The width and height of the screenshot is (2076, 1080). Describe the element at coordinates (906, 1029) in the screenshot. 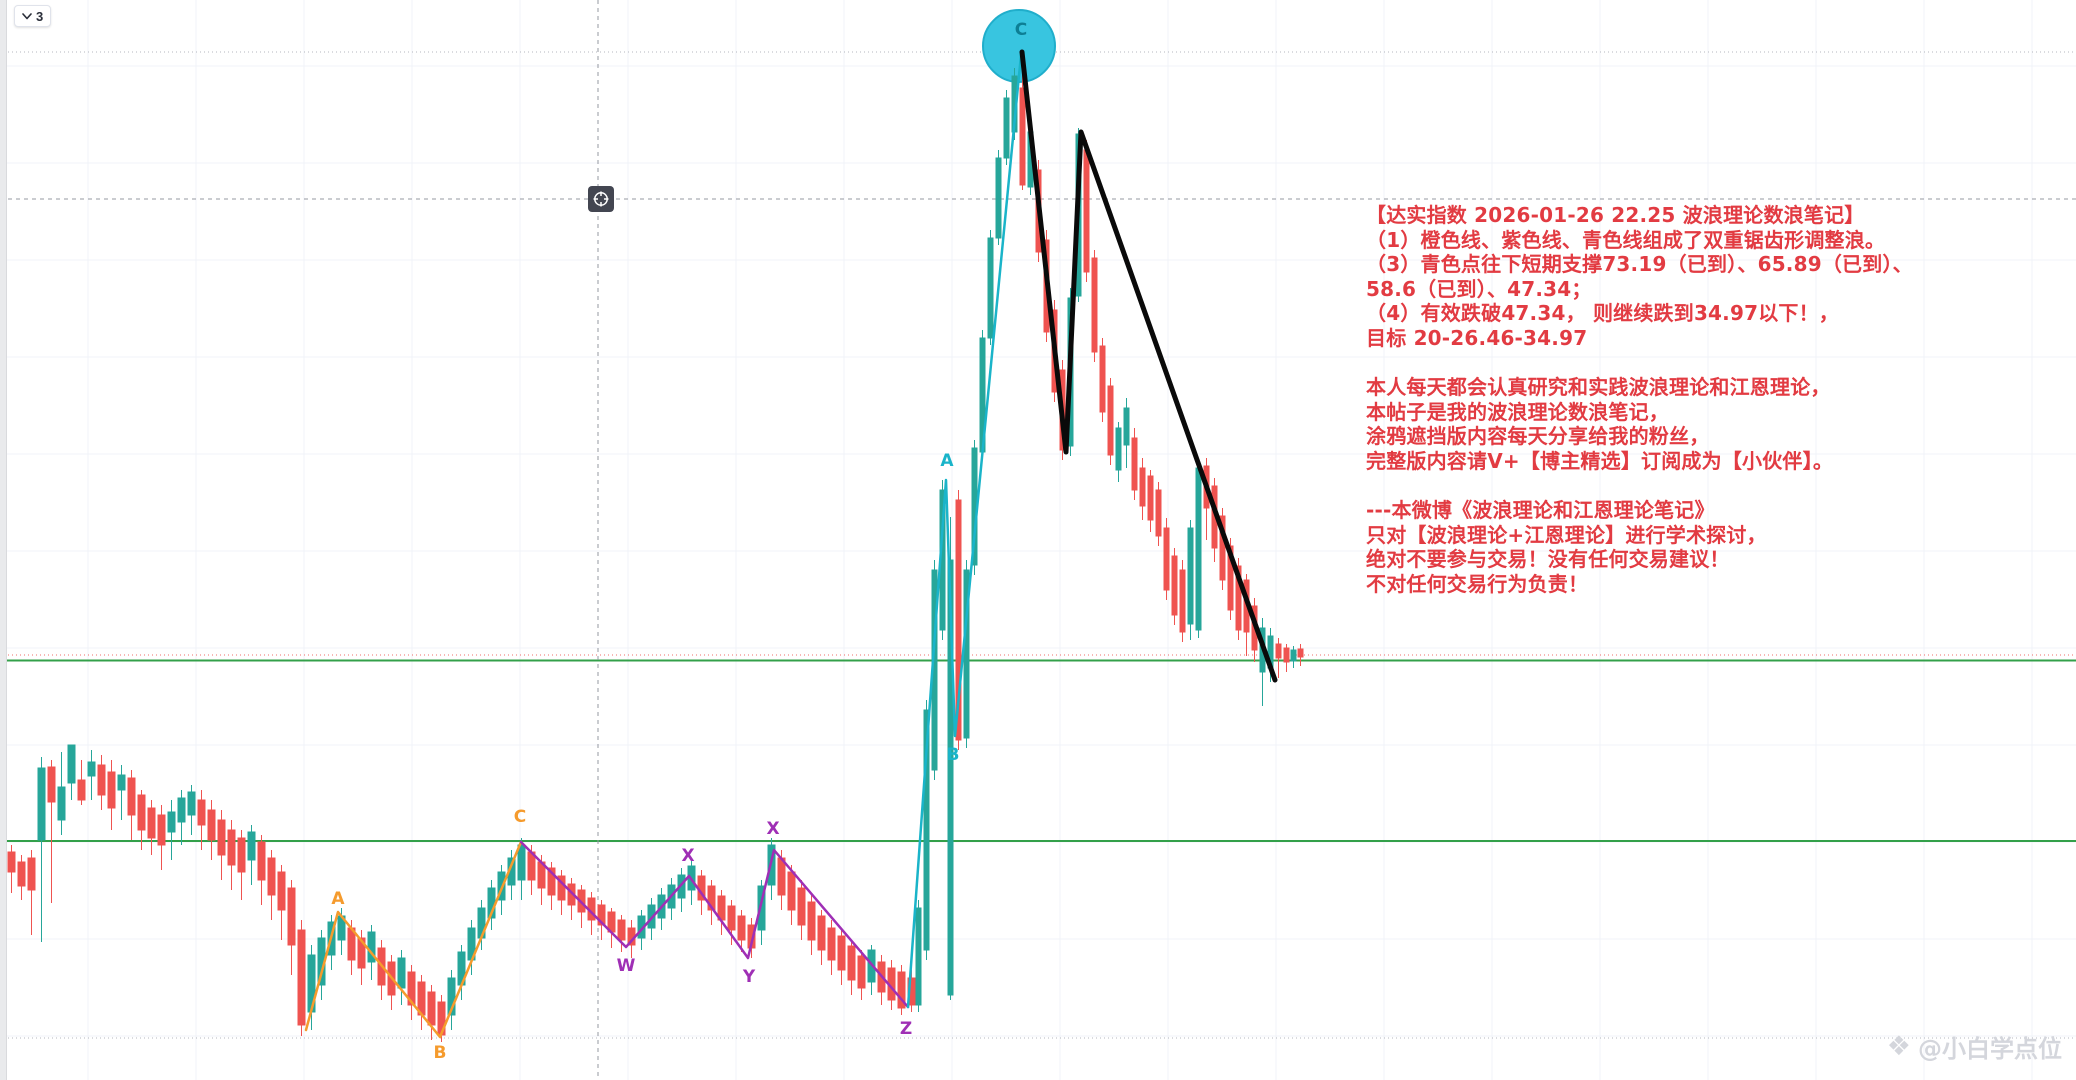

I see `wave-label-purple-Z: Z` at that location.